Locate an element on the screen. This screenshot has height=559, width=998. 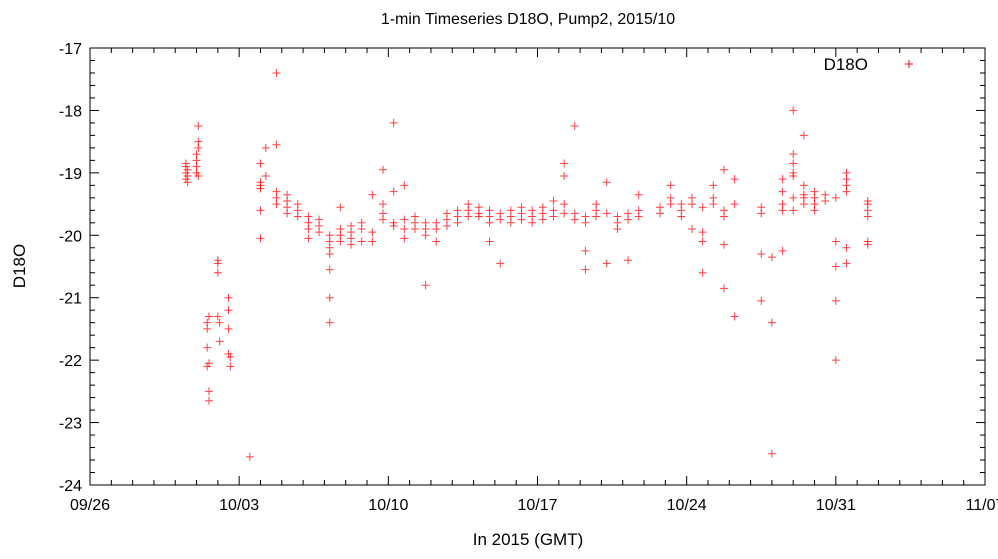
y-tick-label: -20 is located at coordinates (70, 236).